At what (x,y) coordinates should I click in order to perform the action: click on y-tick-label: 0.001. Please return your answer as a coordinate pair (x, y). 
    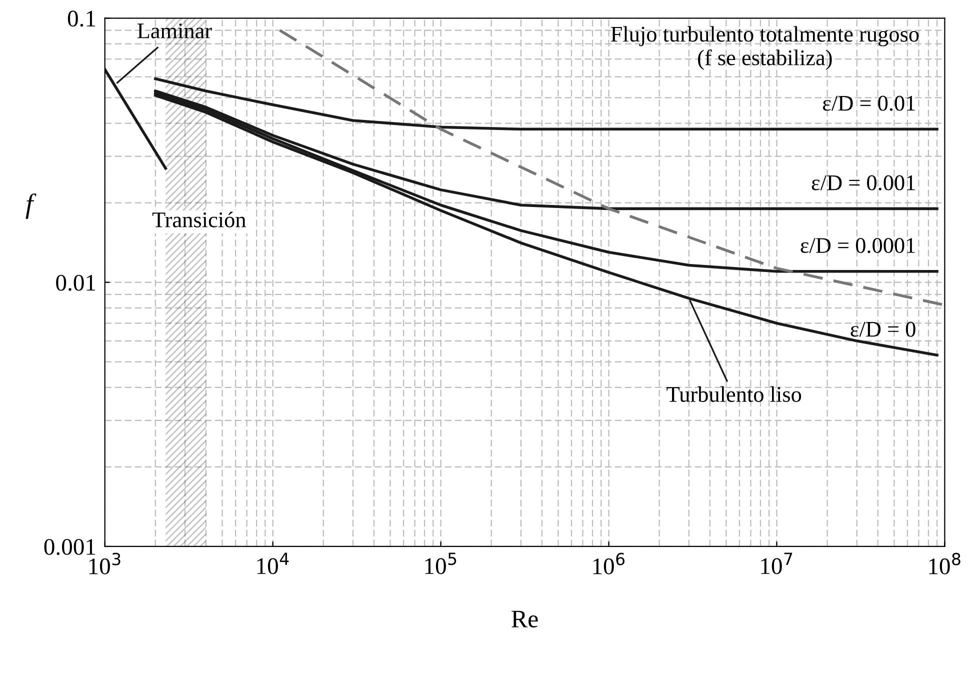
    Looking at the image, I should click on (70, 547).